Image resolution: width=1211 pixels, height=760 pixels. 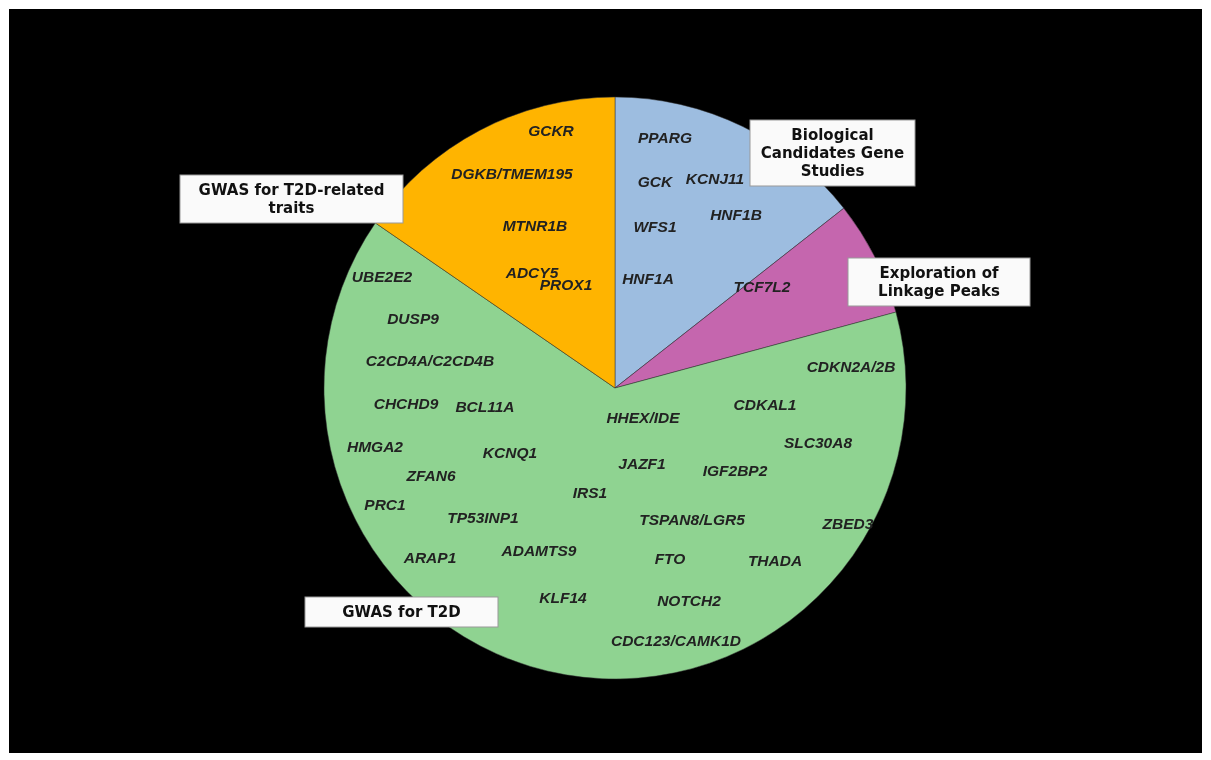 I want to click on text: GCKR, so click(x=551, y=130).